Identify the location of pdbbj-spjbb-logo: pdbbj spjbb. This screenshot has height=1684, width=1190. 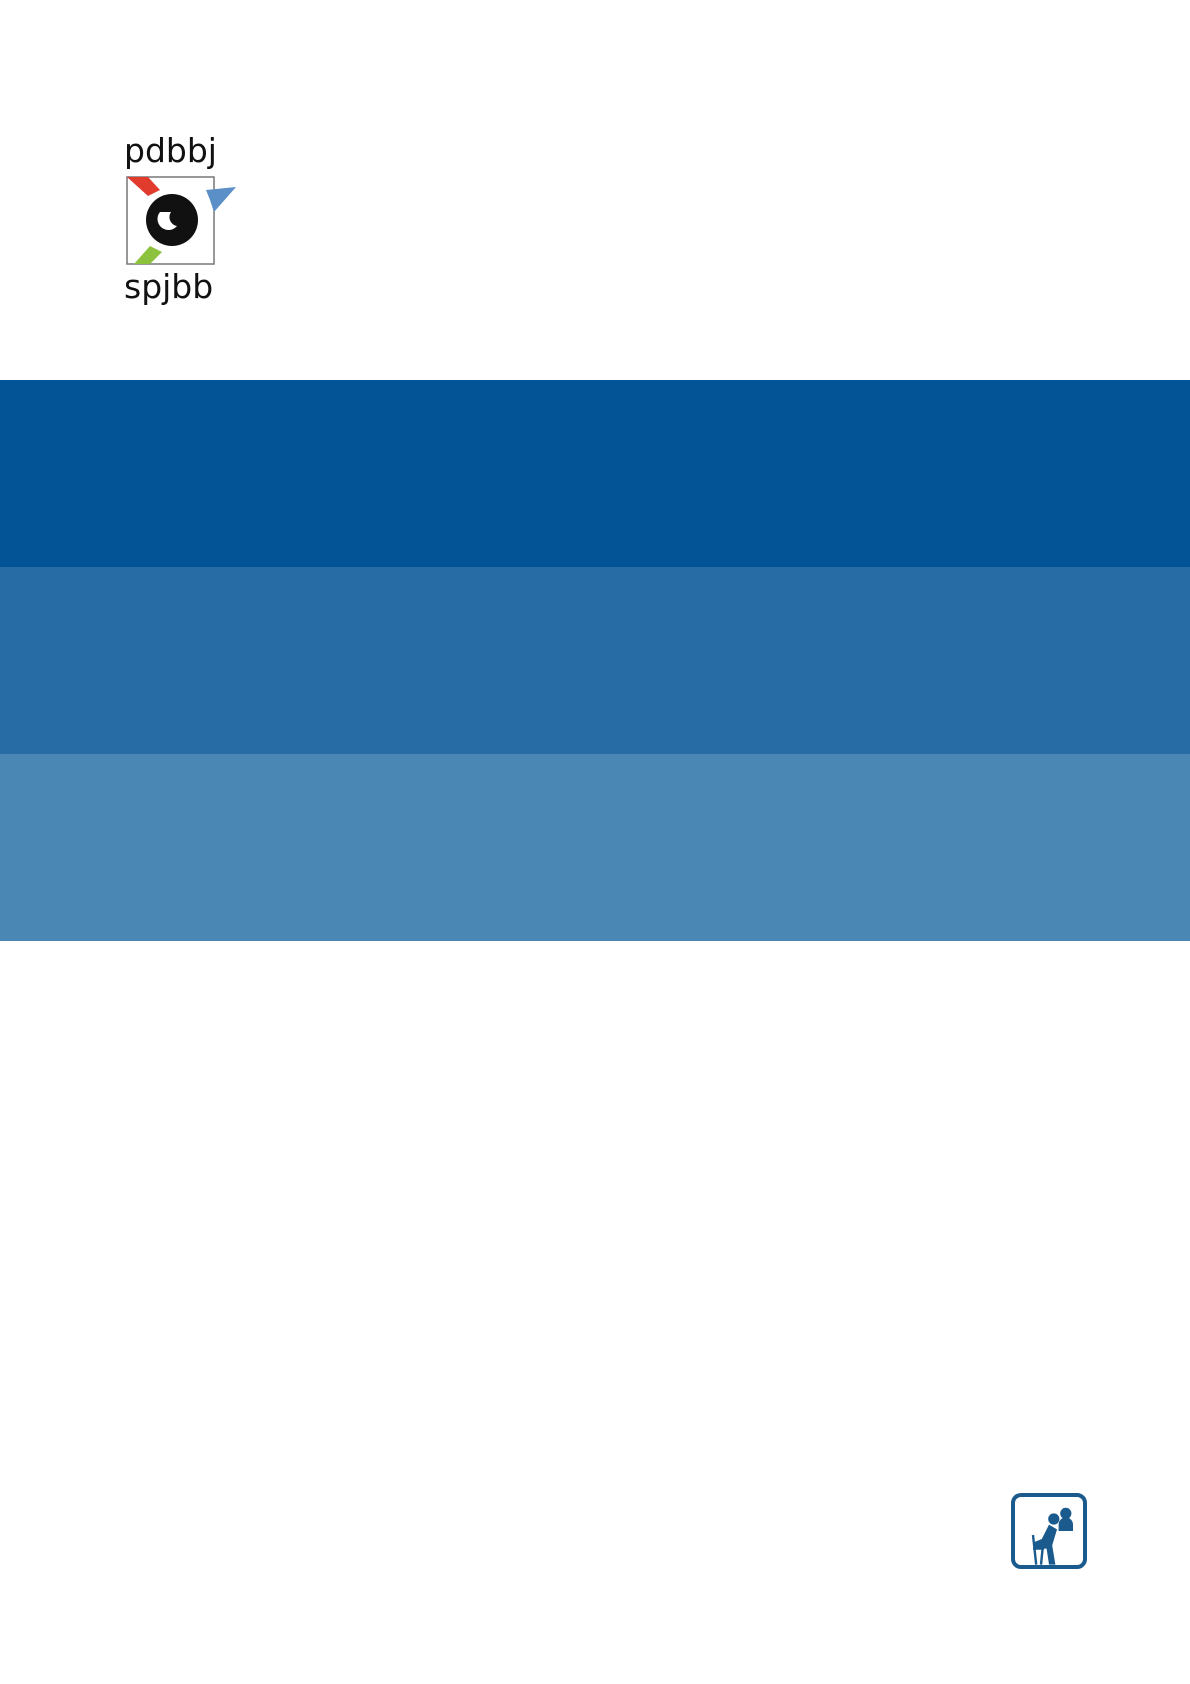
(185, 221).